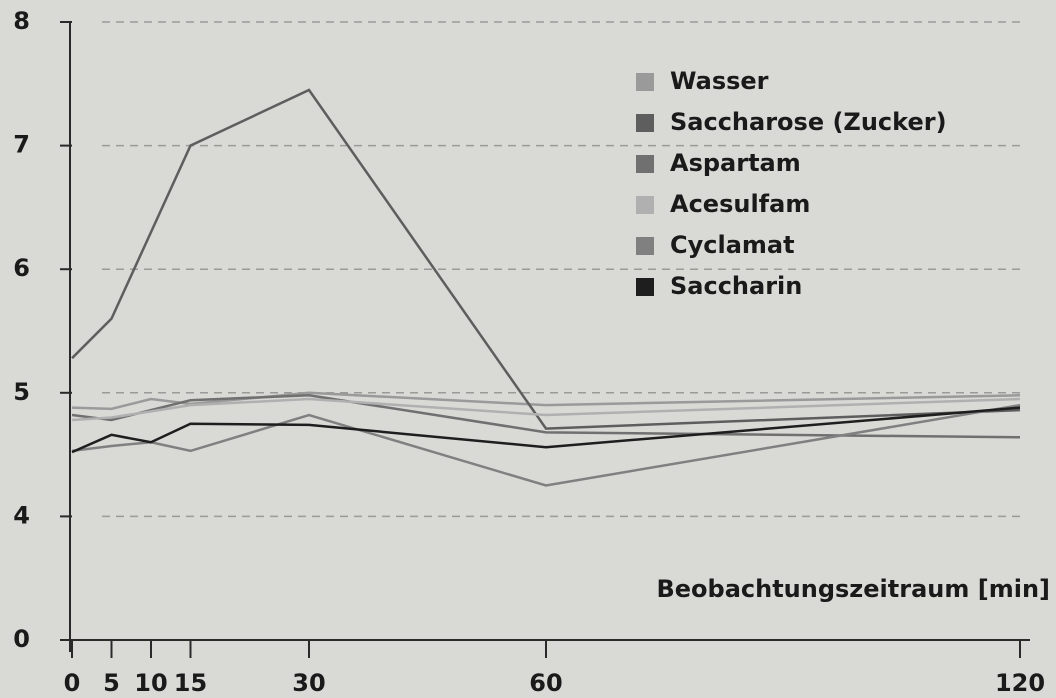 The image size is (1056, 698). I want to click on y-tick-label: 6, so click(21, 268).